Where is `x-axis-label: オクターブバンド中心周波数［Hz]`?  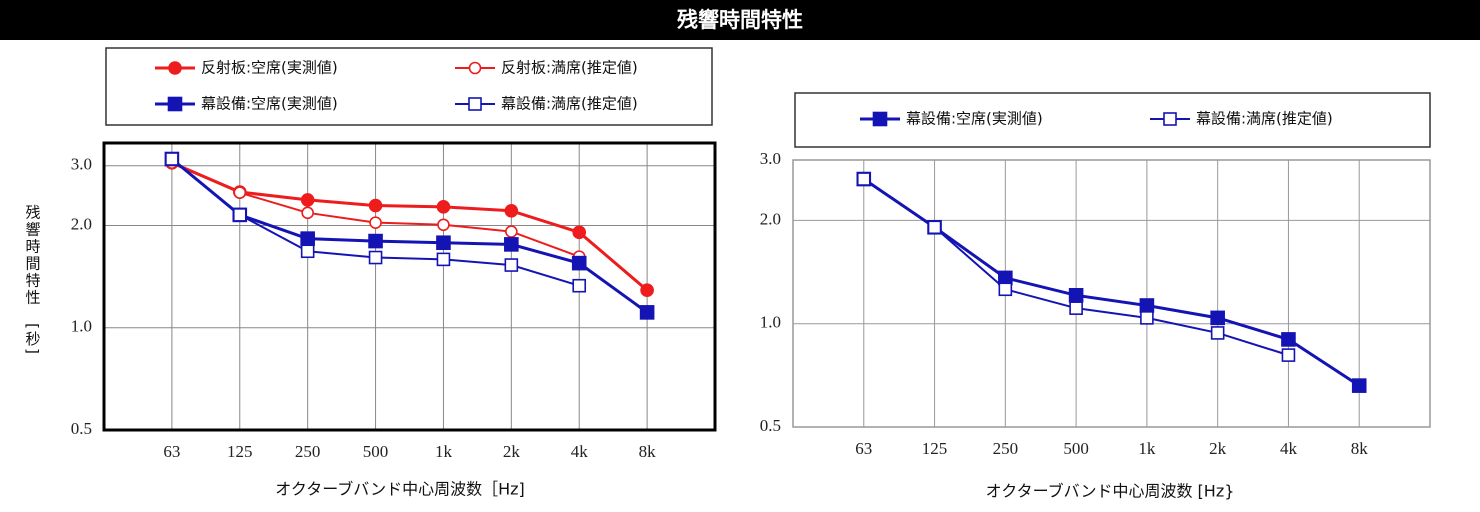 x-axis-label: オクターブバンド中心周波数［Hz] is located at coordinates (400, 489).